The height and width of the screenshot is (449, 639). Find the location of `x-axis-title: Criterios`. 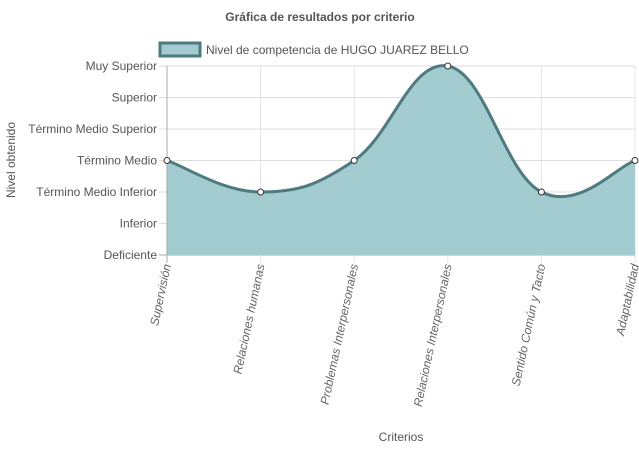

x-axis-title: Criterios is located at coordinates (401, 437).